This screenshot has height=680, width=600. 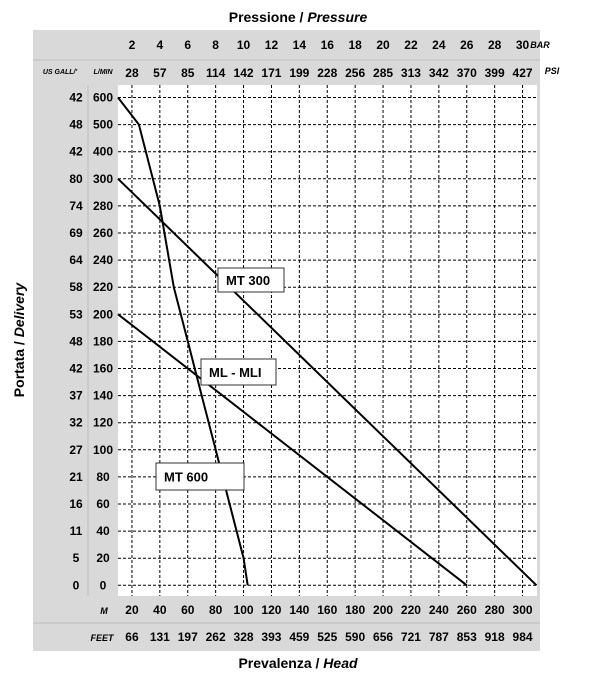 I want to click on psi-tick-label: 342, so click(x=439, y=73).